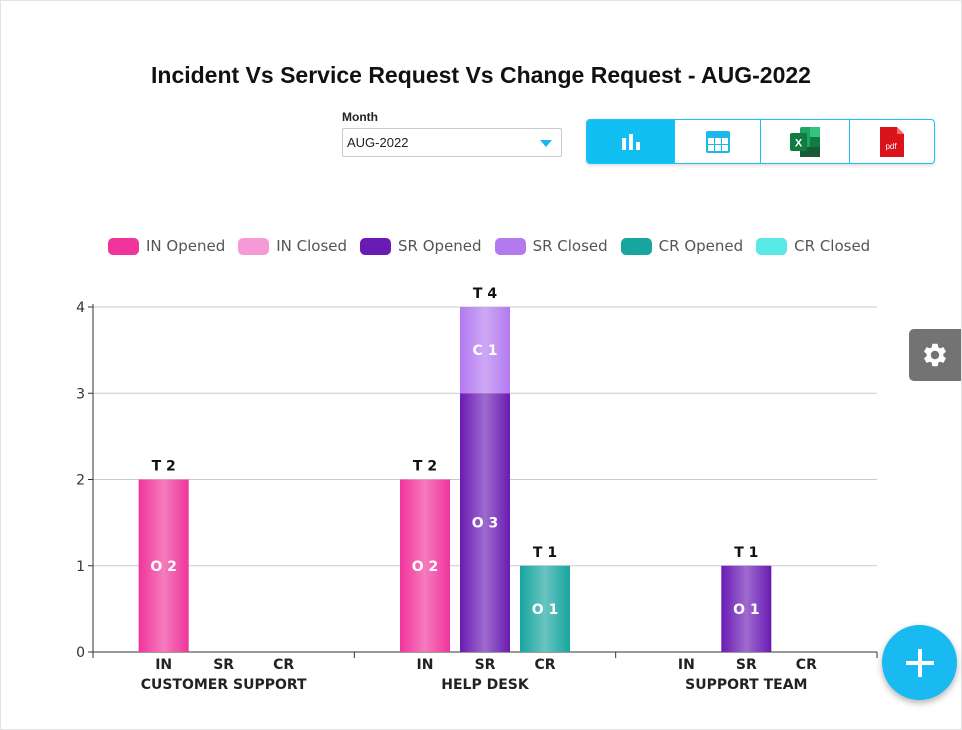  I want to click on y-tick-label: 2, so click(80, 481).